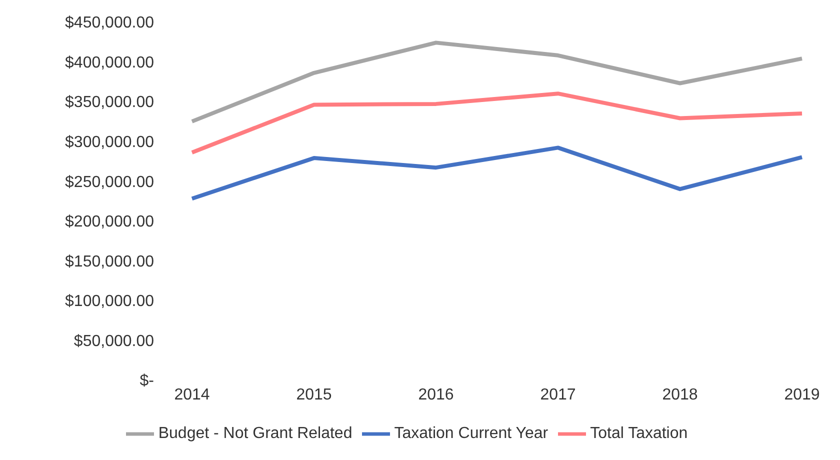 Image resolution: width=840 pixels, height=460 pixels. Describe the element at coordinates (109, 103) in the screenshot. I see `y-tick-label: $350,000.00` at that location.